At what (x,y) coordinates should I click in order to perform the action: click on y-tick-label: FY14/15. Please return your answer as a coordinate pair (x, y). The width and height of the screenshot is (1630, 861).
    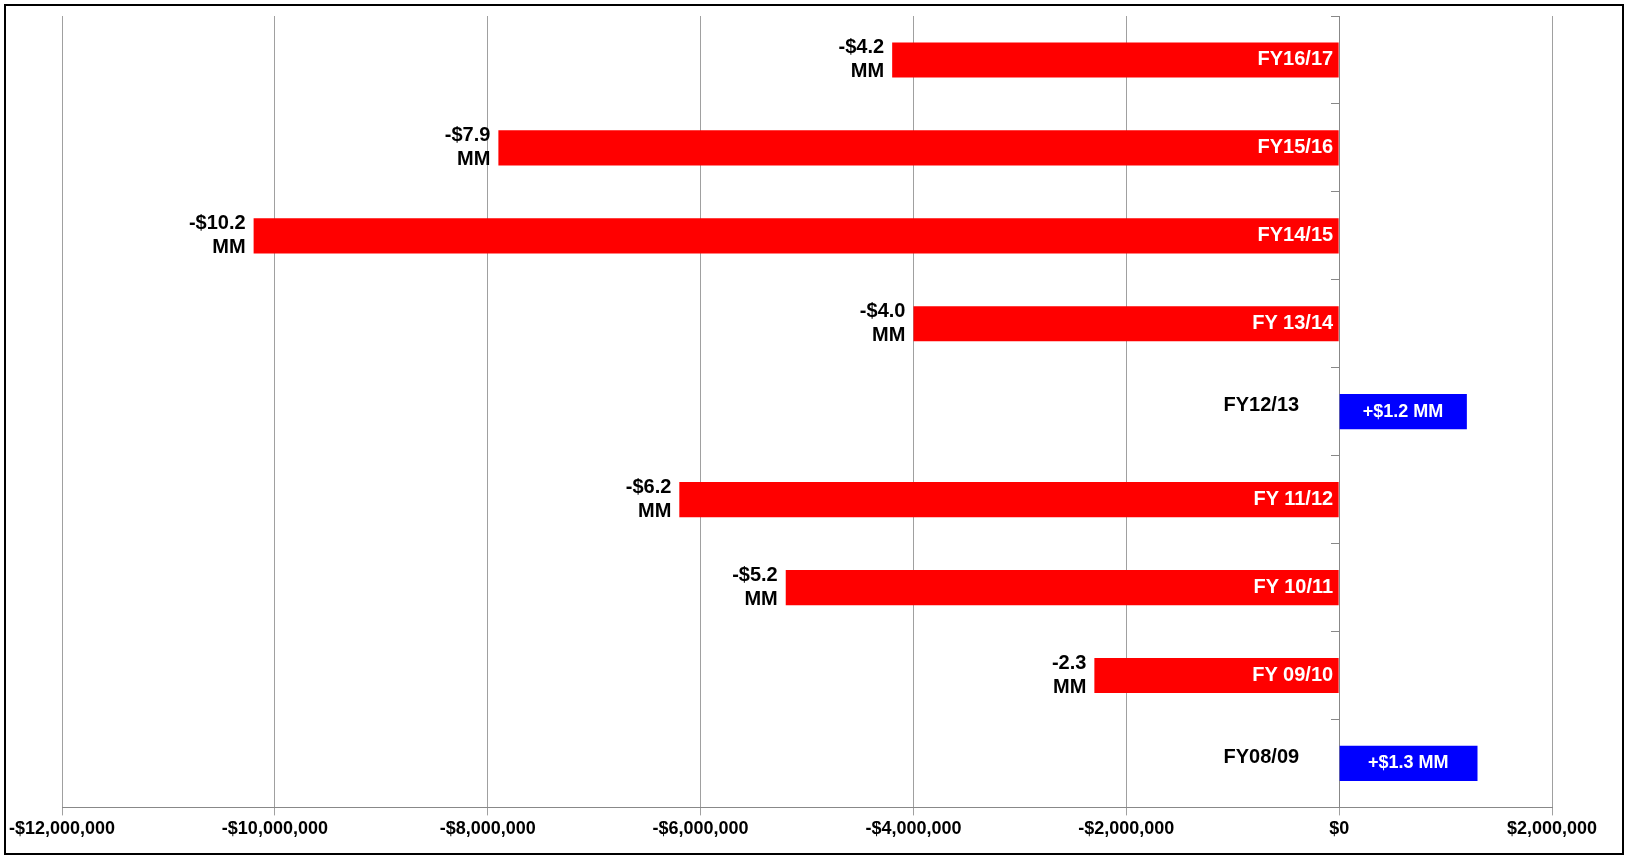
    Looking at the image, I should click on (1295, 234).